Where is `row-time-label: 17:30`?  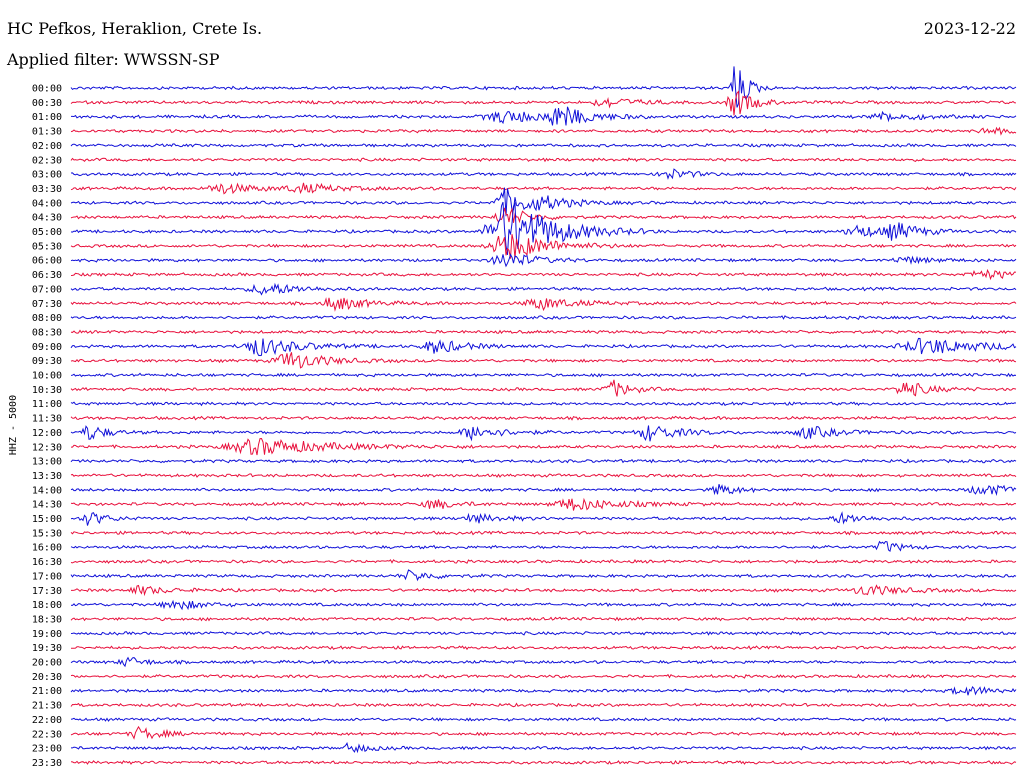
row-time-label: 17:30 is located at coordinates (47, 591).